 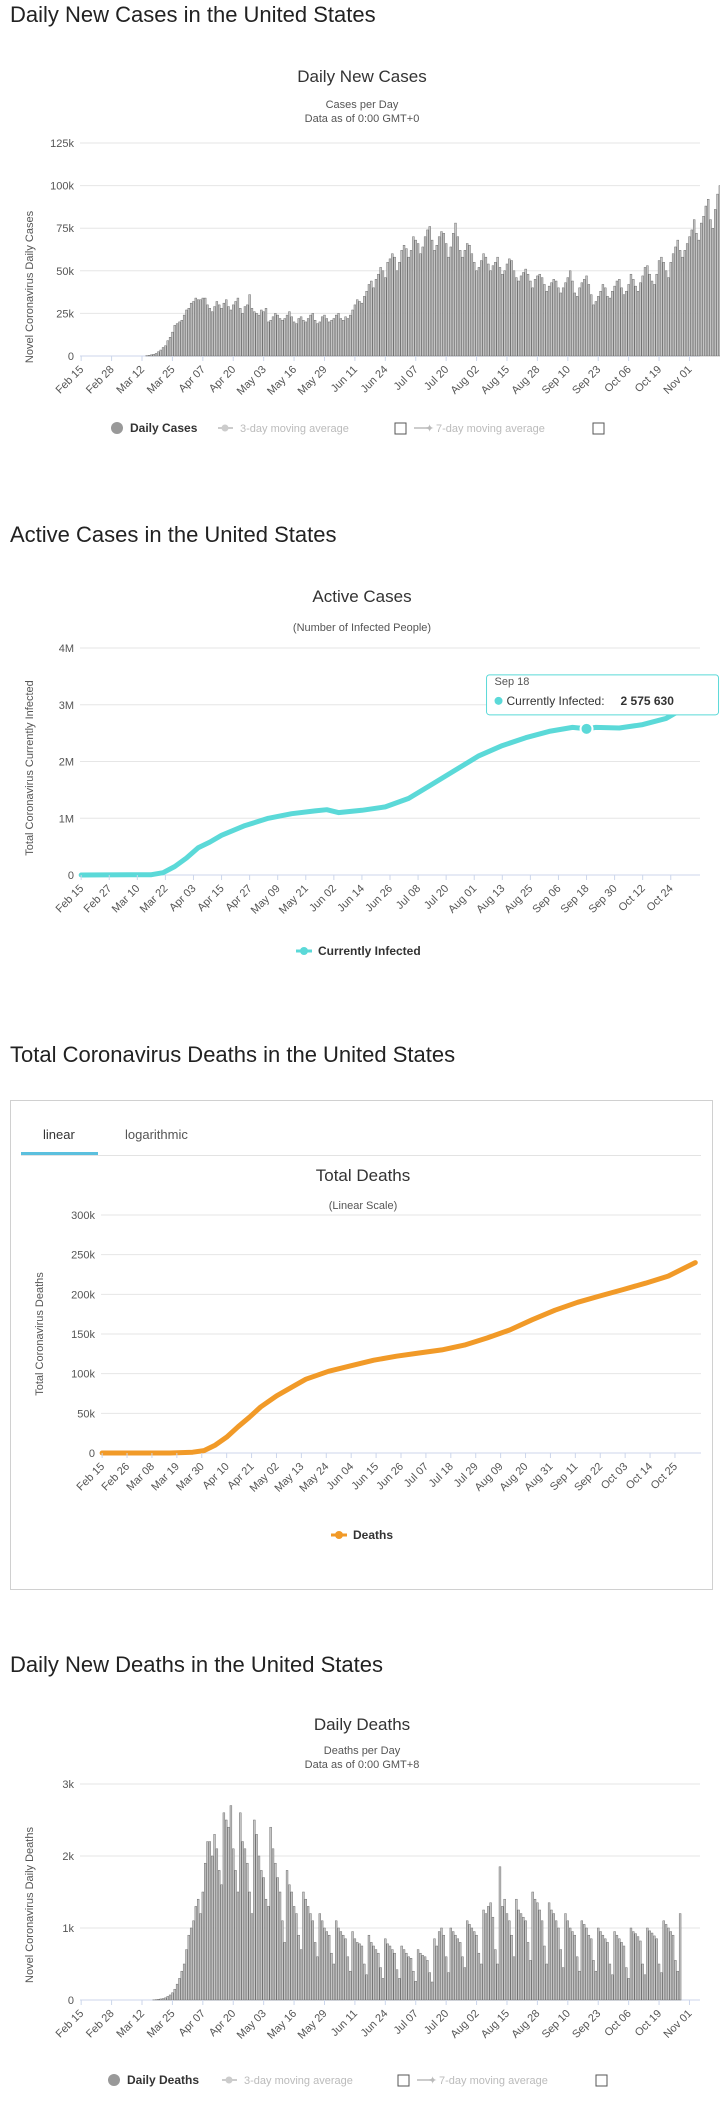 I want to click on legend-item-daily-cases: Daily Cases, so click(x=164, y=428).